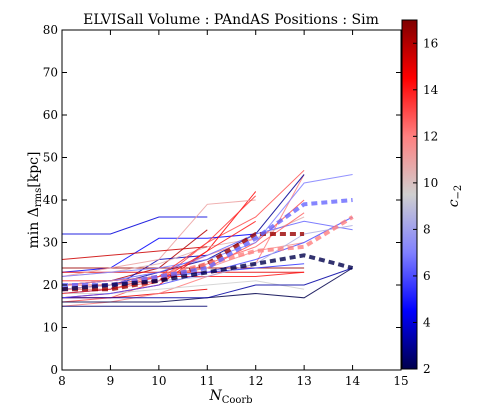 The height and width of the screenshot is (411, 480). What do you see at coordinates (237, 400) in the screenshot?
I see `x-axis-label-sub: Coorb` at bounding box center [237, 400].